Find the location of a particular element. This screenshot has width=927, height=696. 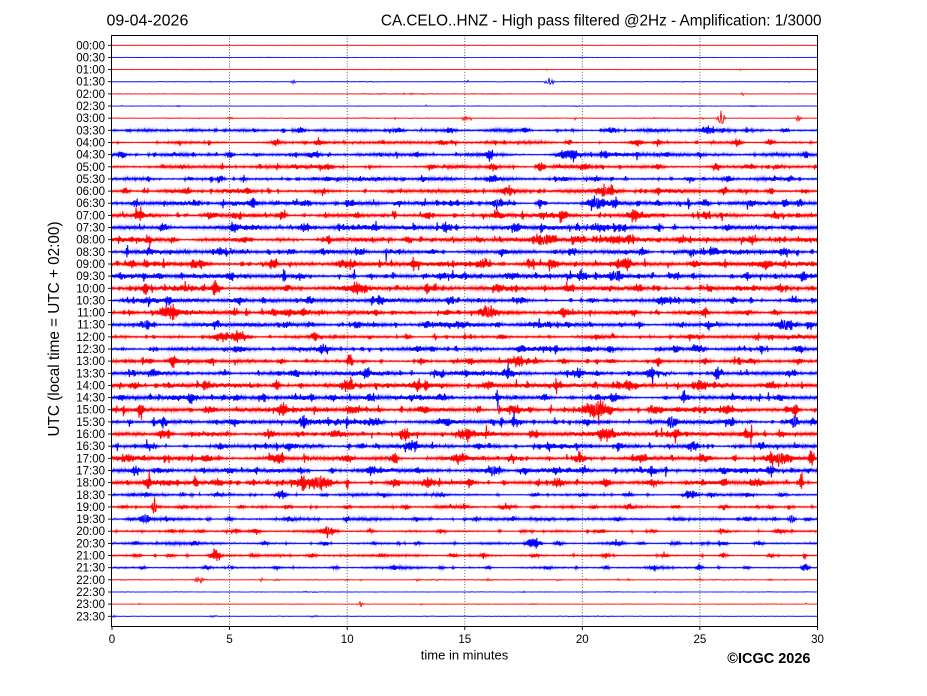

svg-text: 13:00 is located at coordinates (90, 362).